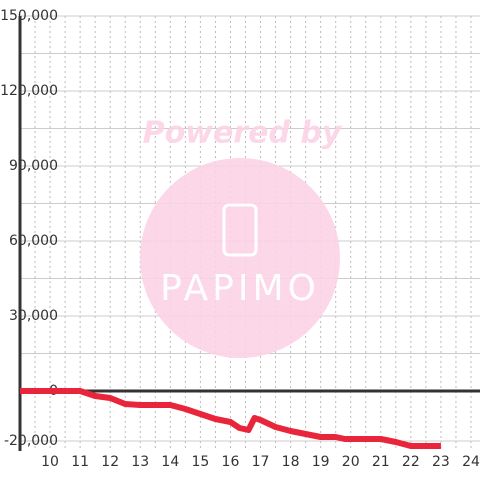  Describe the element at coordinates (29, 16) in the screenshot. I see `y-tick-label: 150,000` at that location.